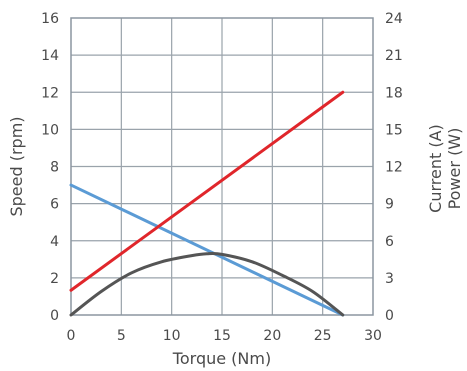 The image size is (467, 371). Describe the element at coordinates (172, 336) in the screenshot. I see `x-tick-label-2: 10` at that location.